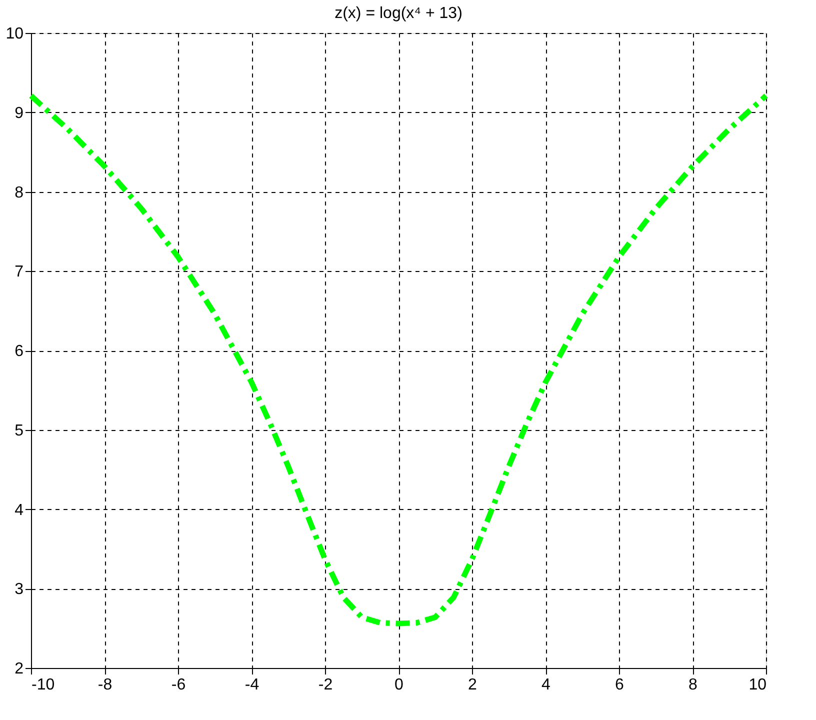 This screenshot has width=816, height=720. Describe the element at coordinates (178, 685) in the screenshot. I see `x-tick-label: -6` at that location.